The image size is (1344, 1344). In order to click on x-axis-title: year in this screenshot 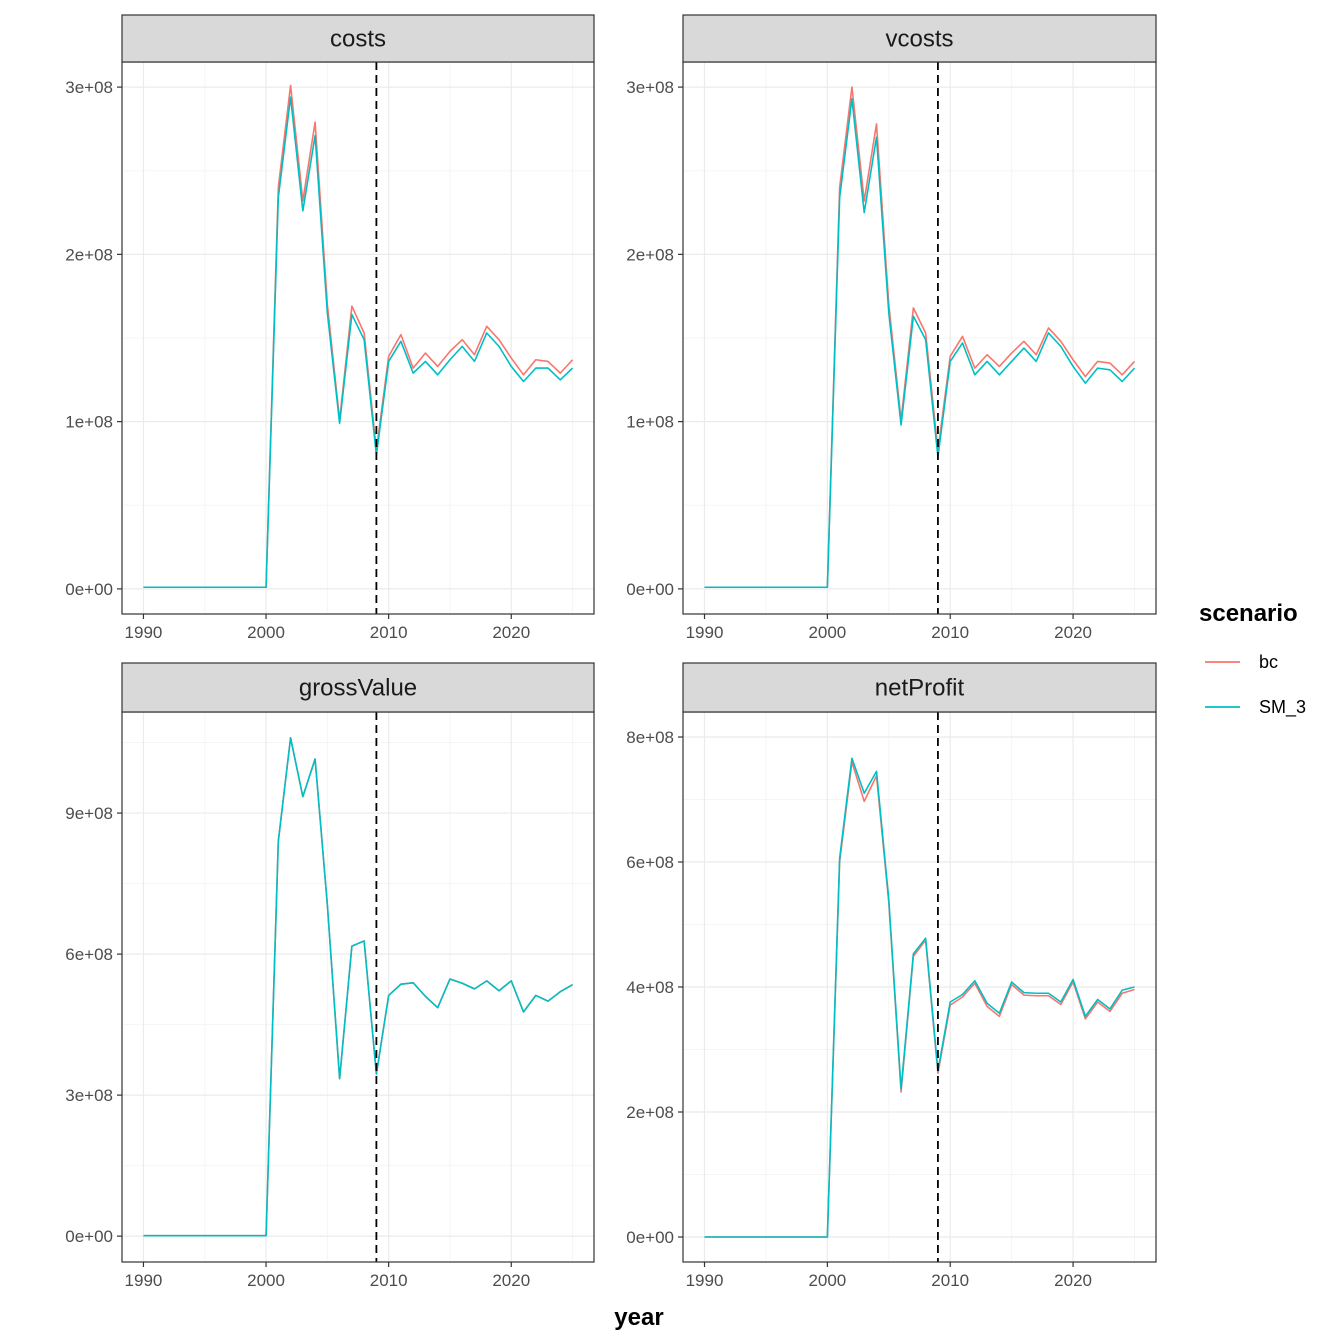, I will do `click(638, 1317)`.